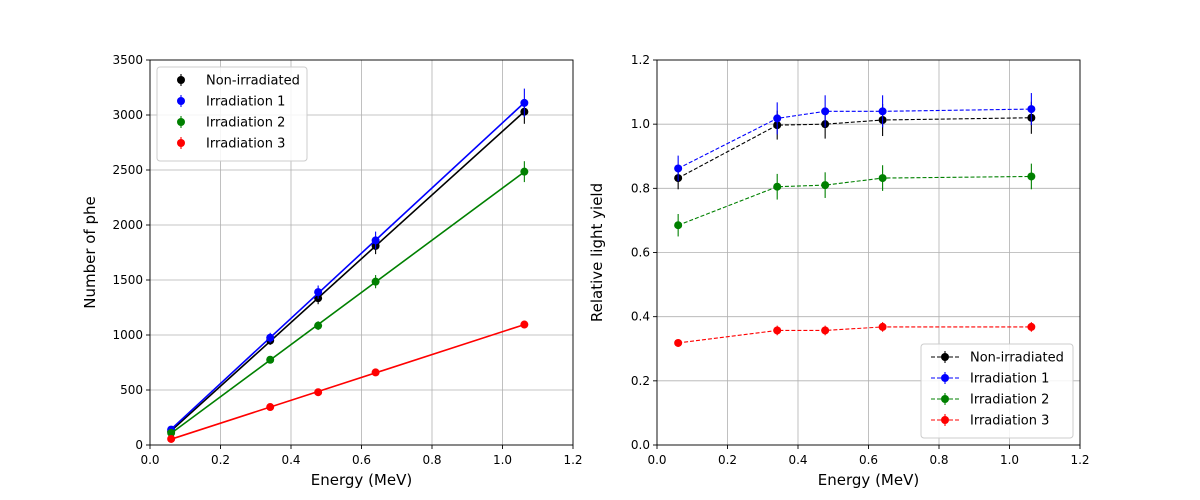 This screenshot has height=500, width=1200. What do you see at coordinates (90, 252) in the screenshot?
I see `y-axis-title: Number of phe` at bounding box center [90, 252].